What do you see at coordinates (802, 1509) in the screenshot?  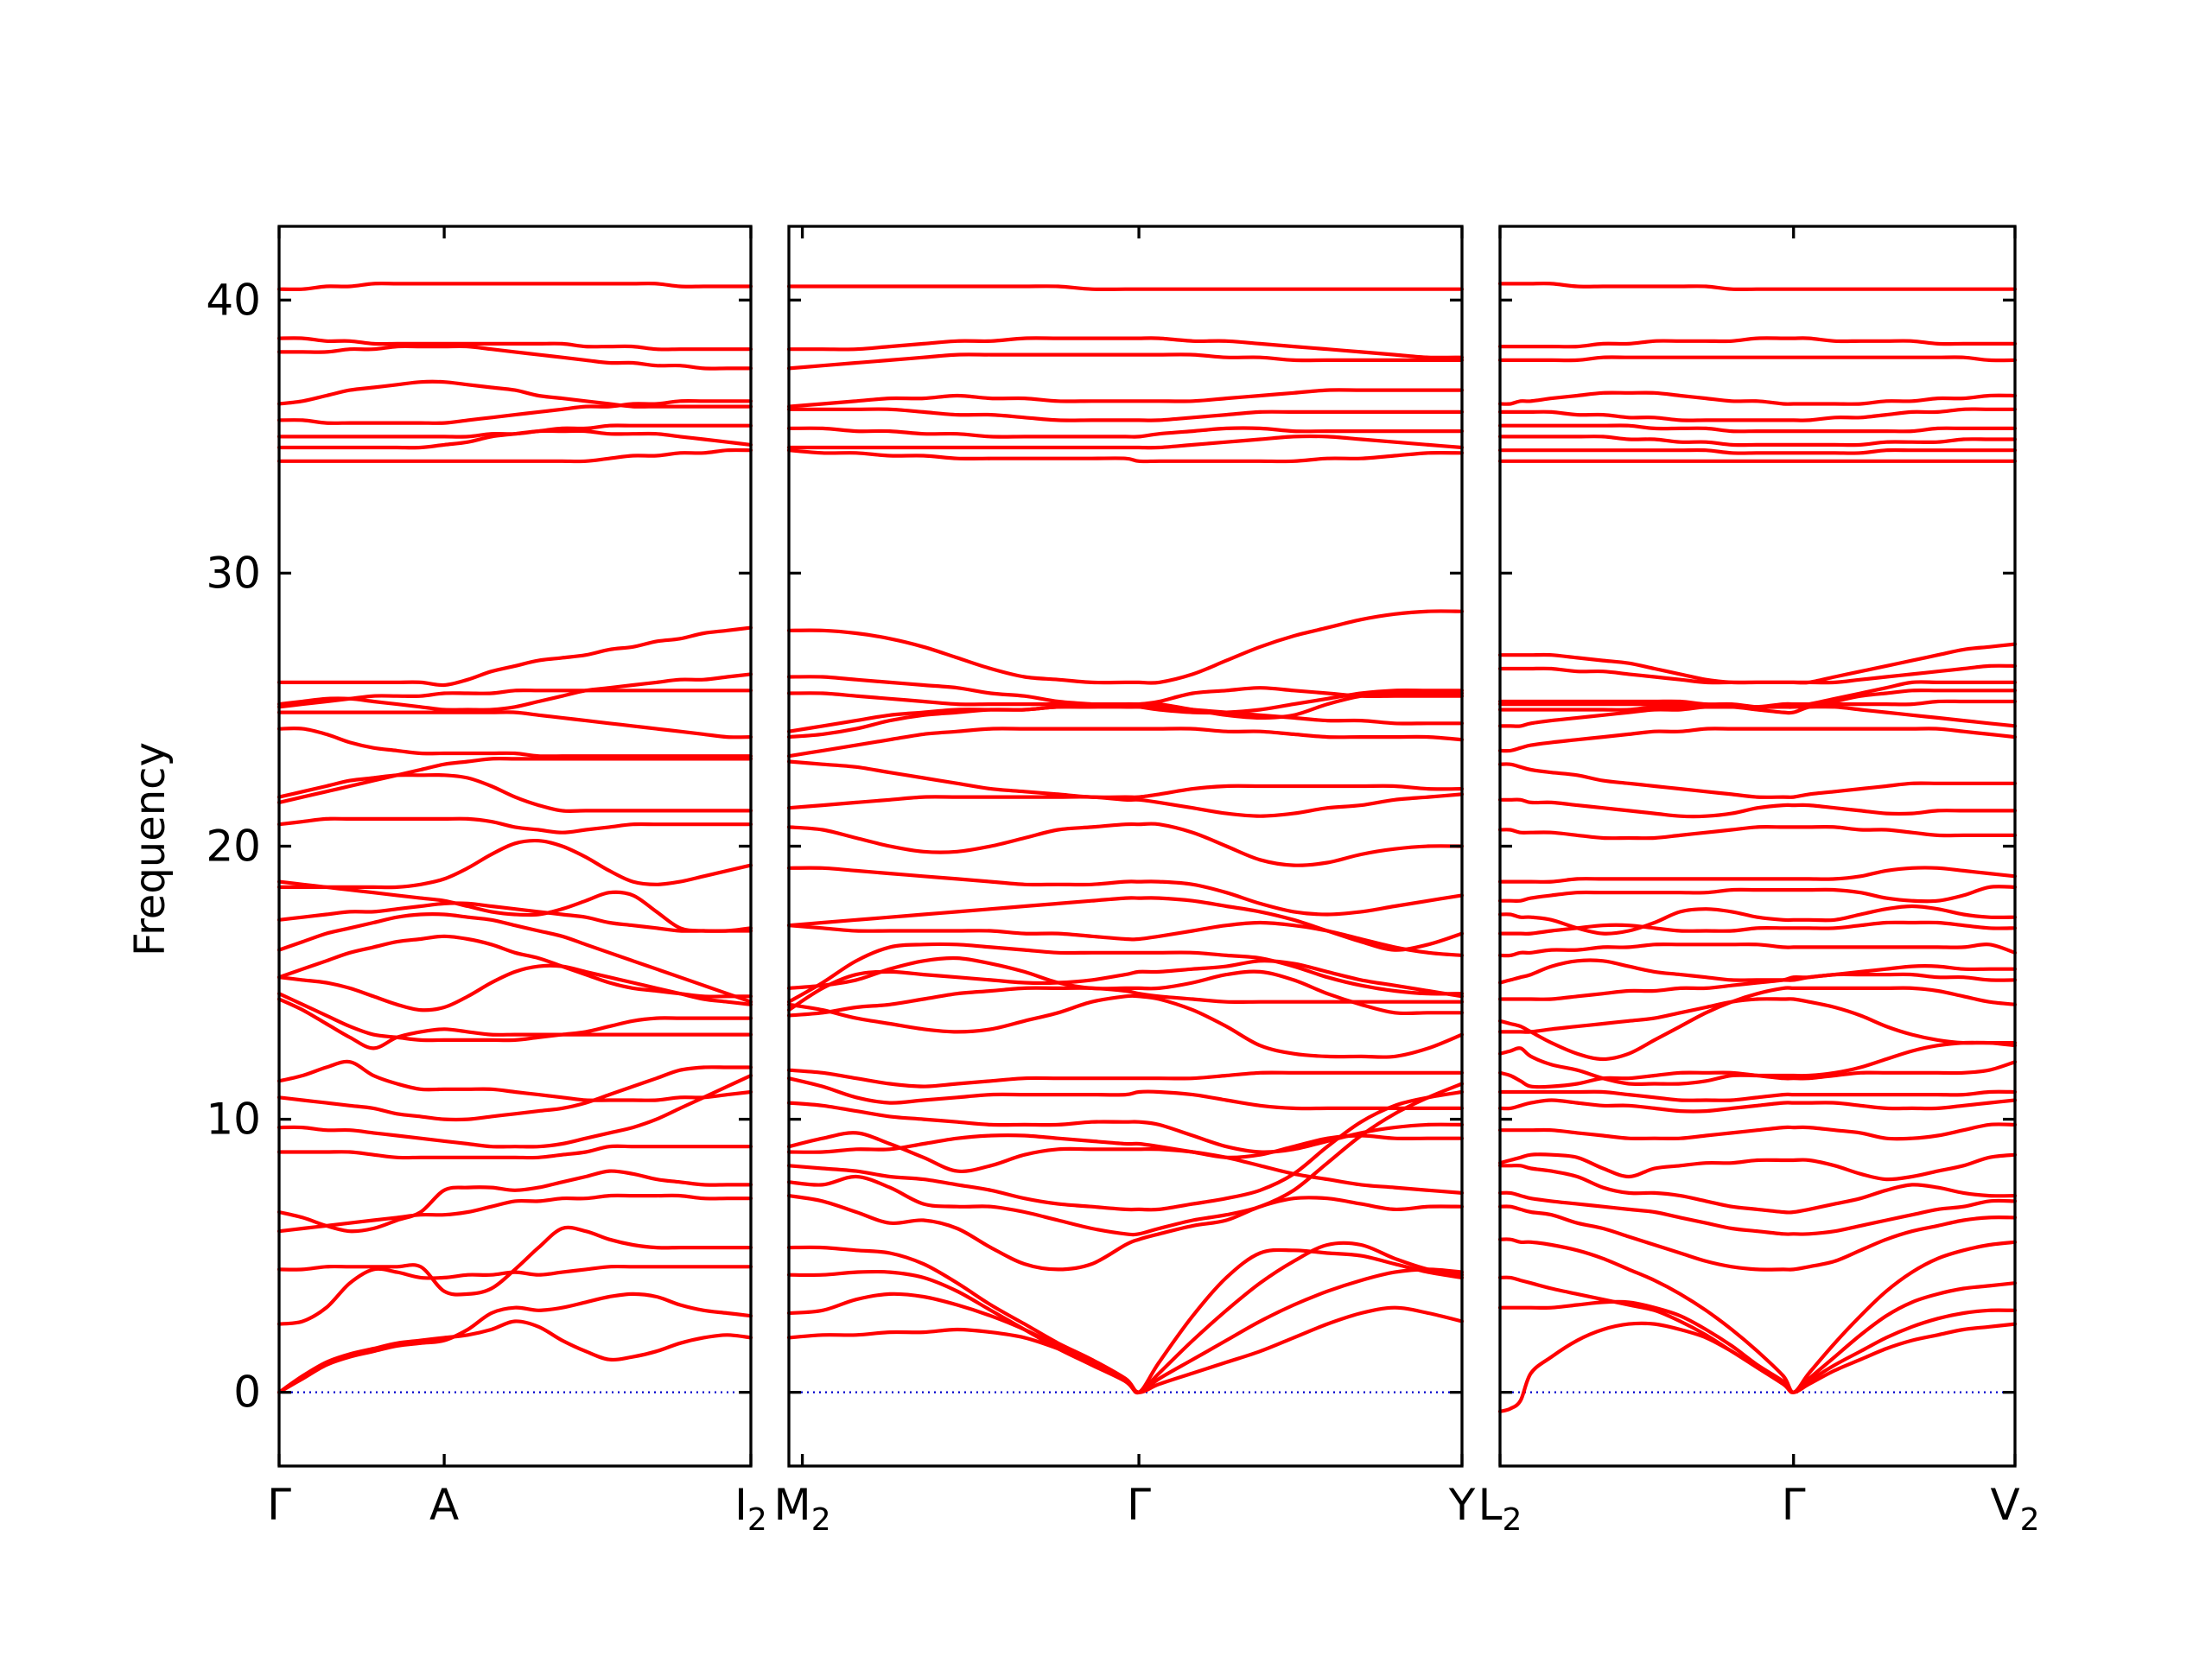 I see `x-tick-label: M2` at bounding box center [802, 1509].